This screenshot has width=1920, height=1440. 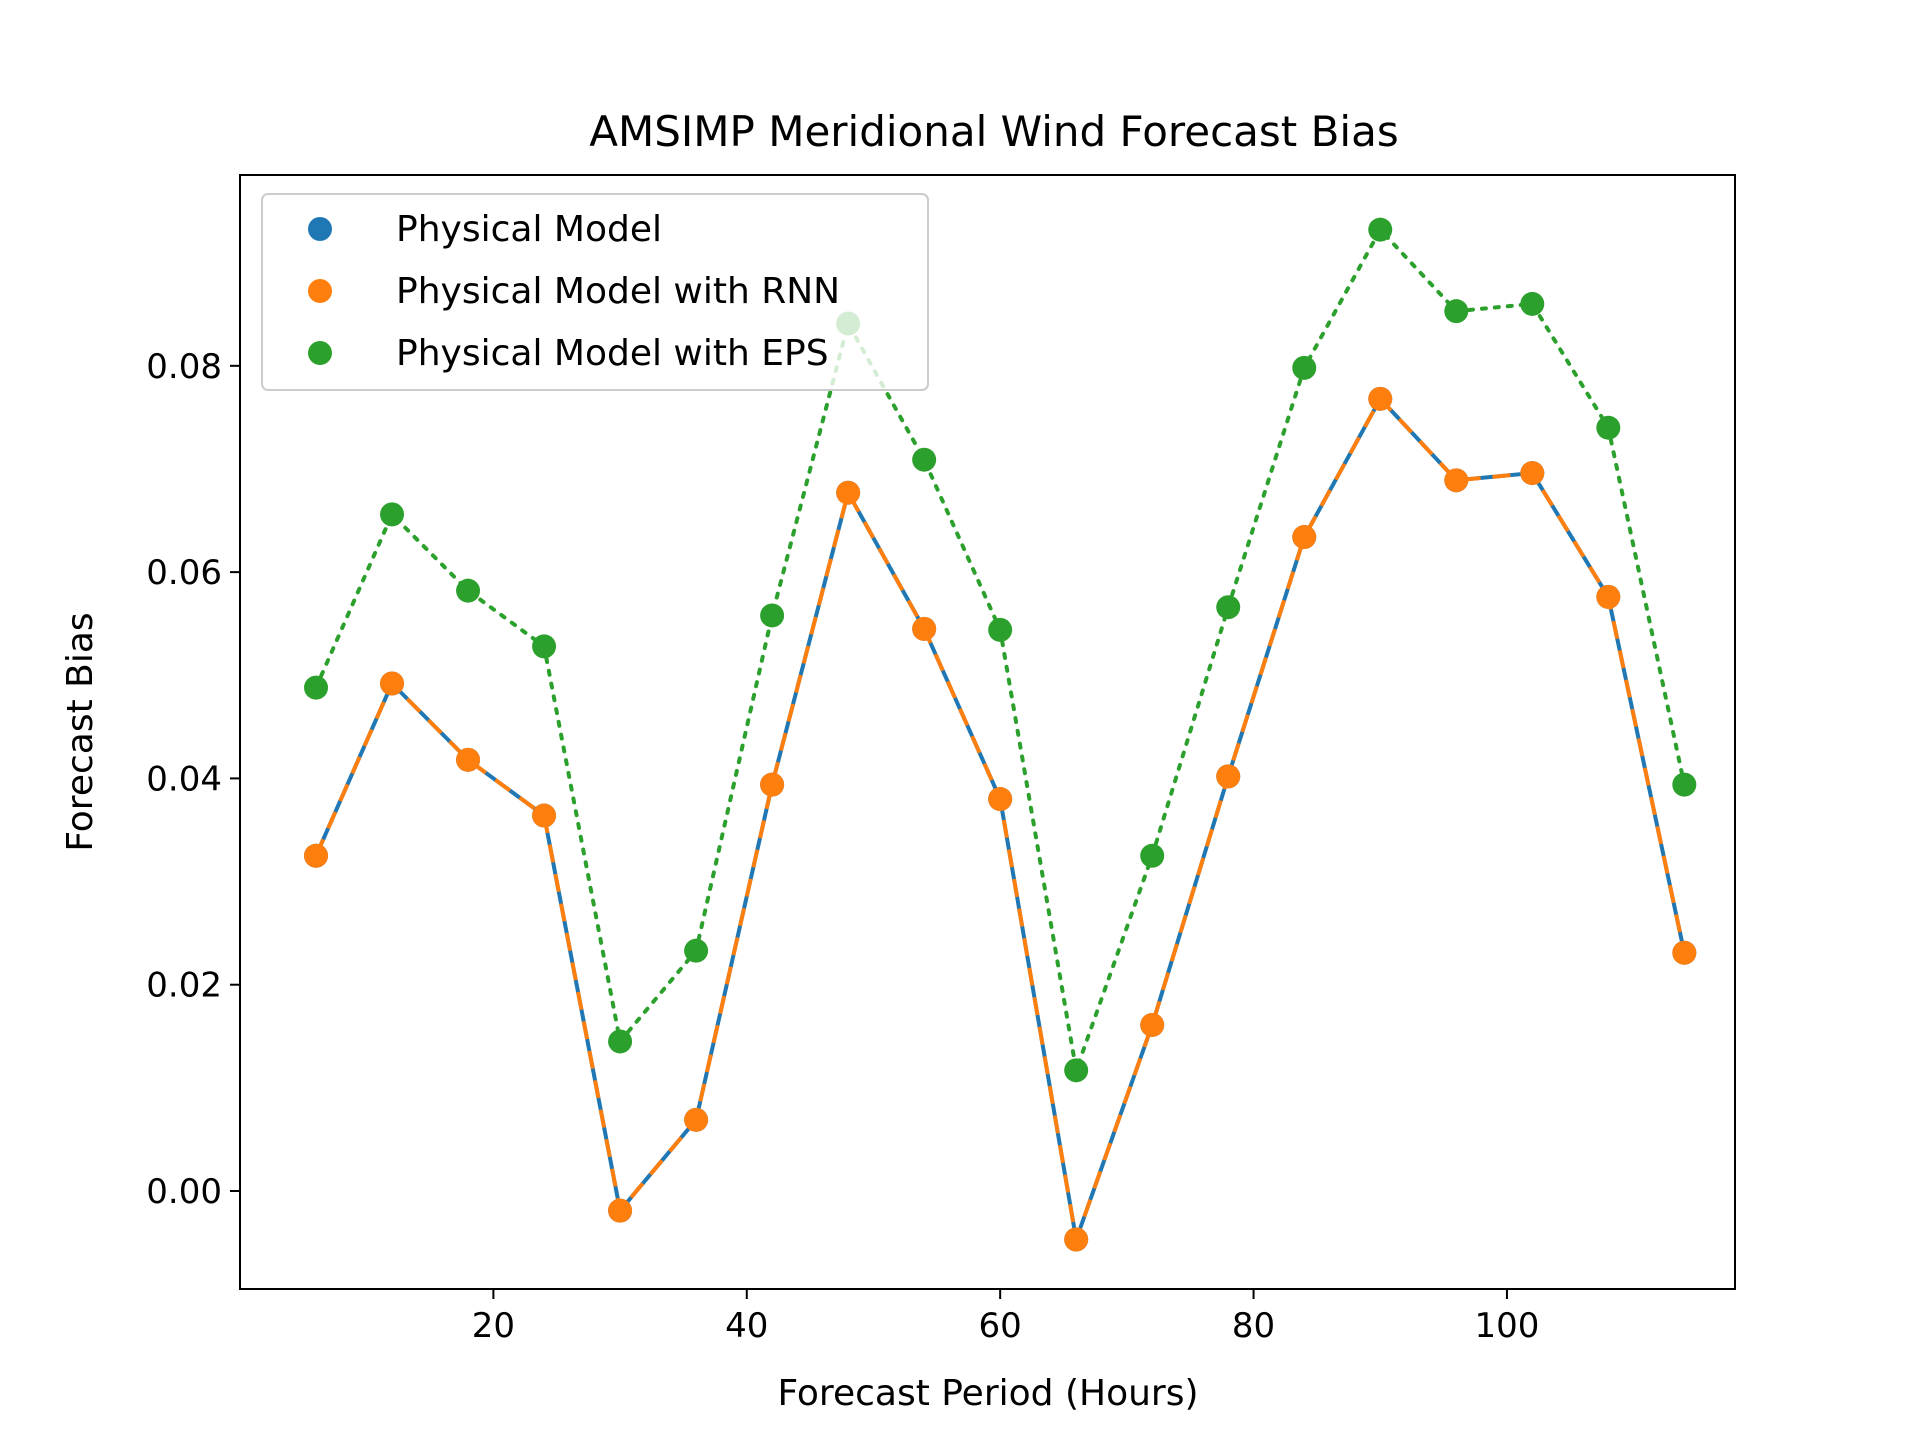 What do you see at coordinates (987, 1393) in the screenshot?
I see `x-axis-label: Forecast Period (Hours)` at bounding box center [987, 1393].